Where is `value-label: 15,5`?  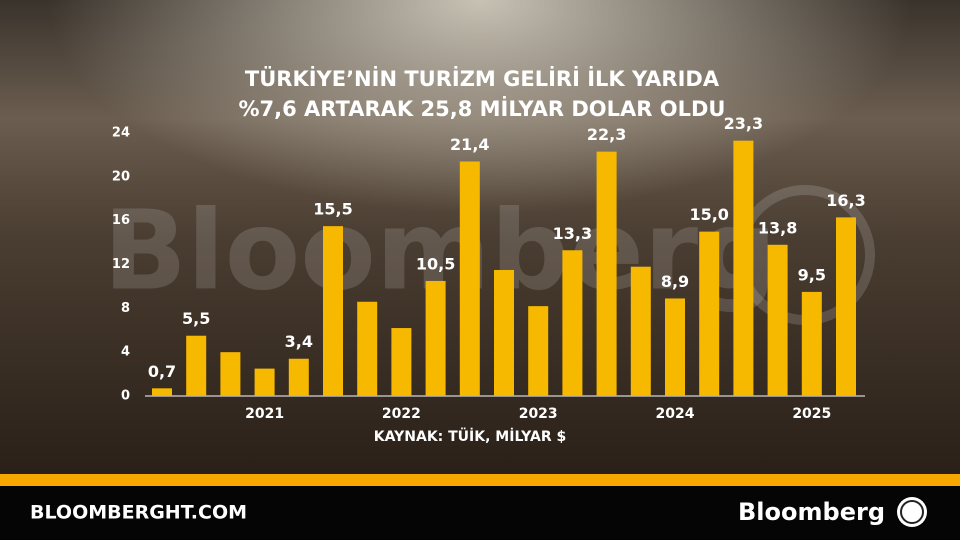 value-label: 15,5 is located at coordinates (332, 209).